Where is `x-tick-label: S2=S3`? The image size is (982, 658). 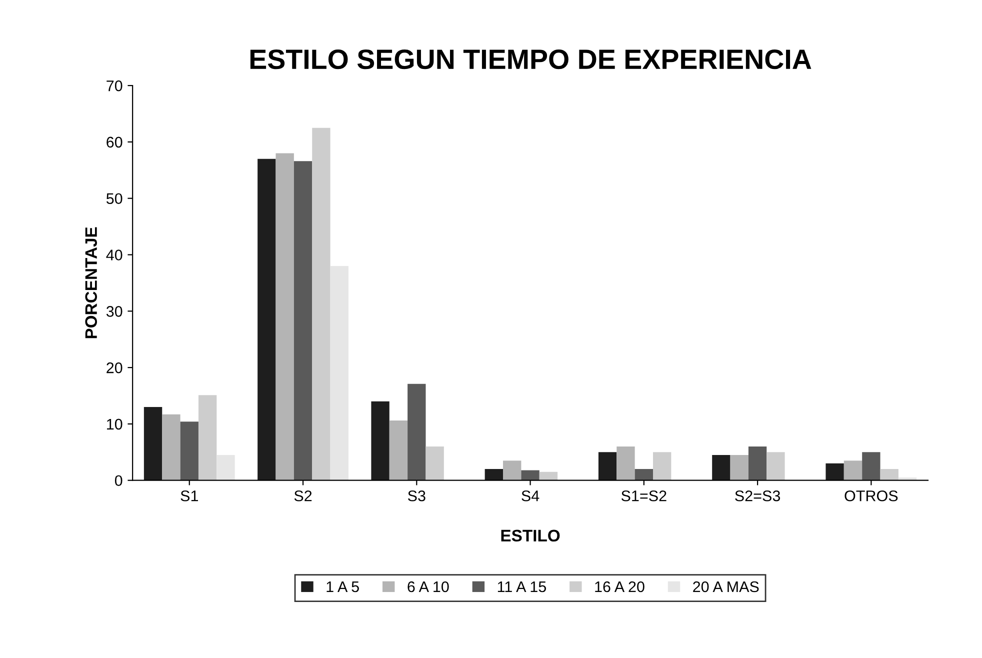
x-tick-label: S2=S3 is located at coordinates (757, 496).